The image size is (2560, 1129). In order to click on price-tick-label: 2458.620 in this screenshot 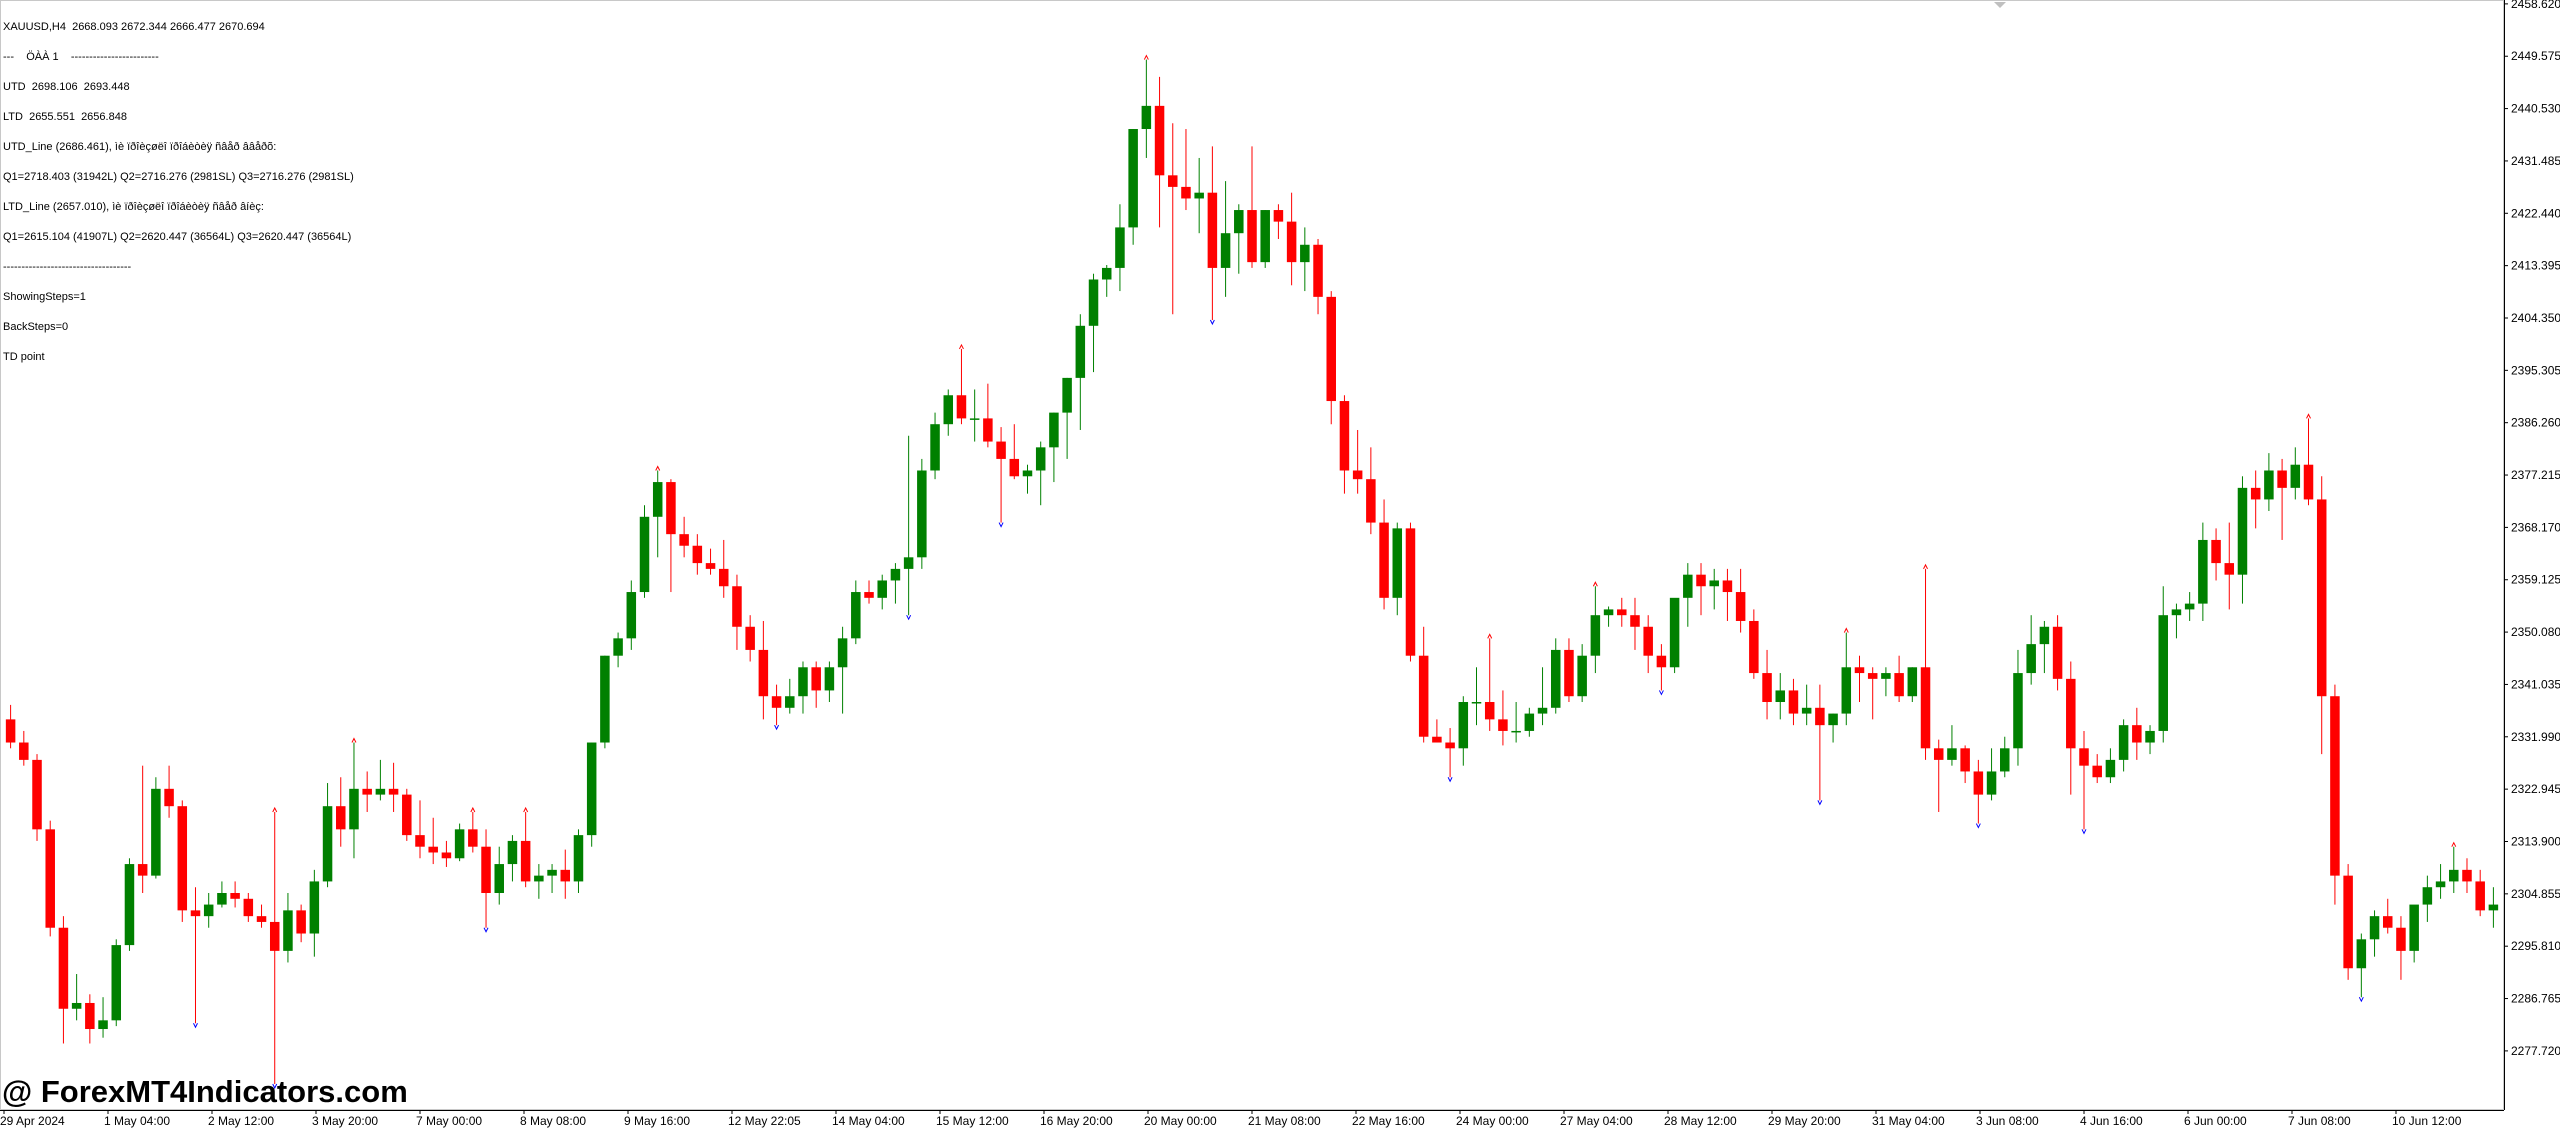, I will do `click(2535, 5)`.